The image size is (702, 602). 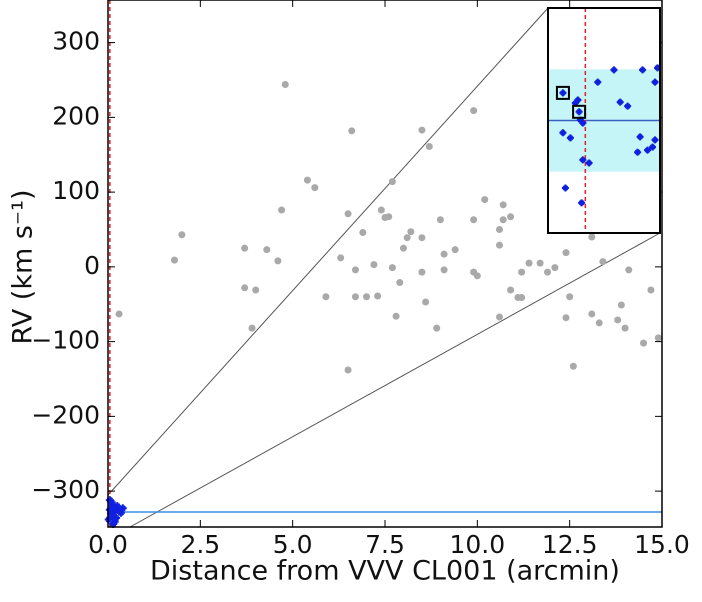 What do you see at coordinates (385, 544) in the screenshot?
I see `x-tick-label: 7.5` at bounding box center [385, 544].